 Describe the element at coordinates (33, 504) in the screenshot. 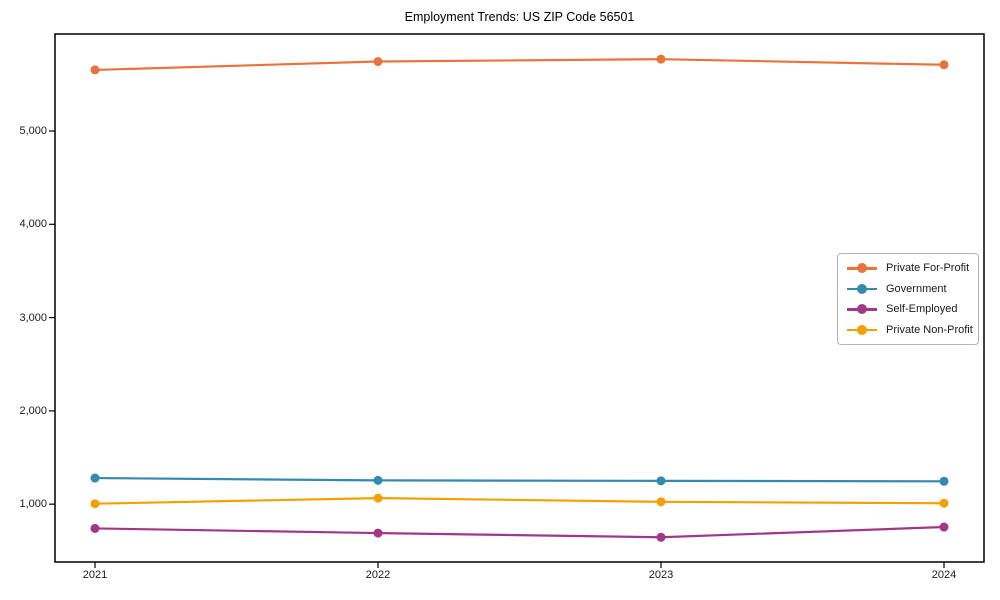

I see `y-tick-label: 1,000` at that location.